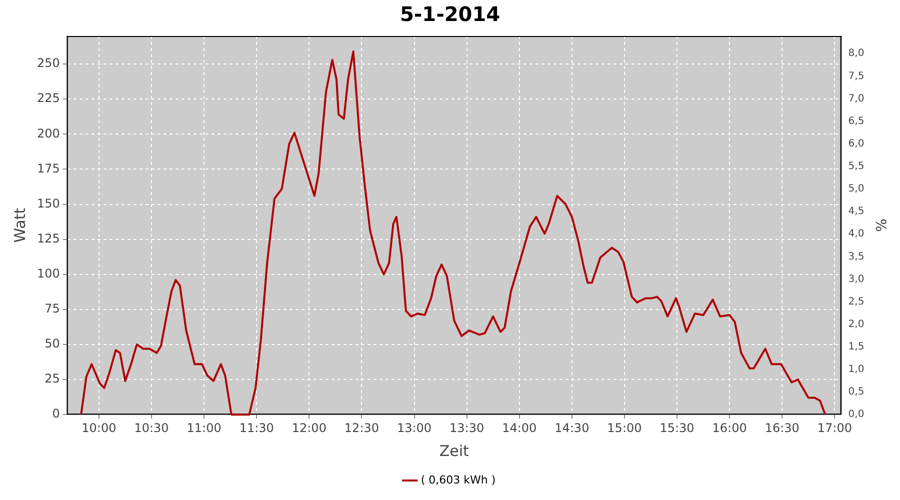 The width and height of the screenshot is (900, 500). I want to click on y2-tick-label: 6,0, so click(856, 144).